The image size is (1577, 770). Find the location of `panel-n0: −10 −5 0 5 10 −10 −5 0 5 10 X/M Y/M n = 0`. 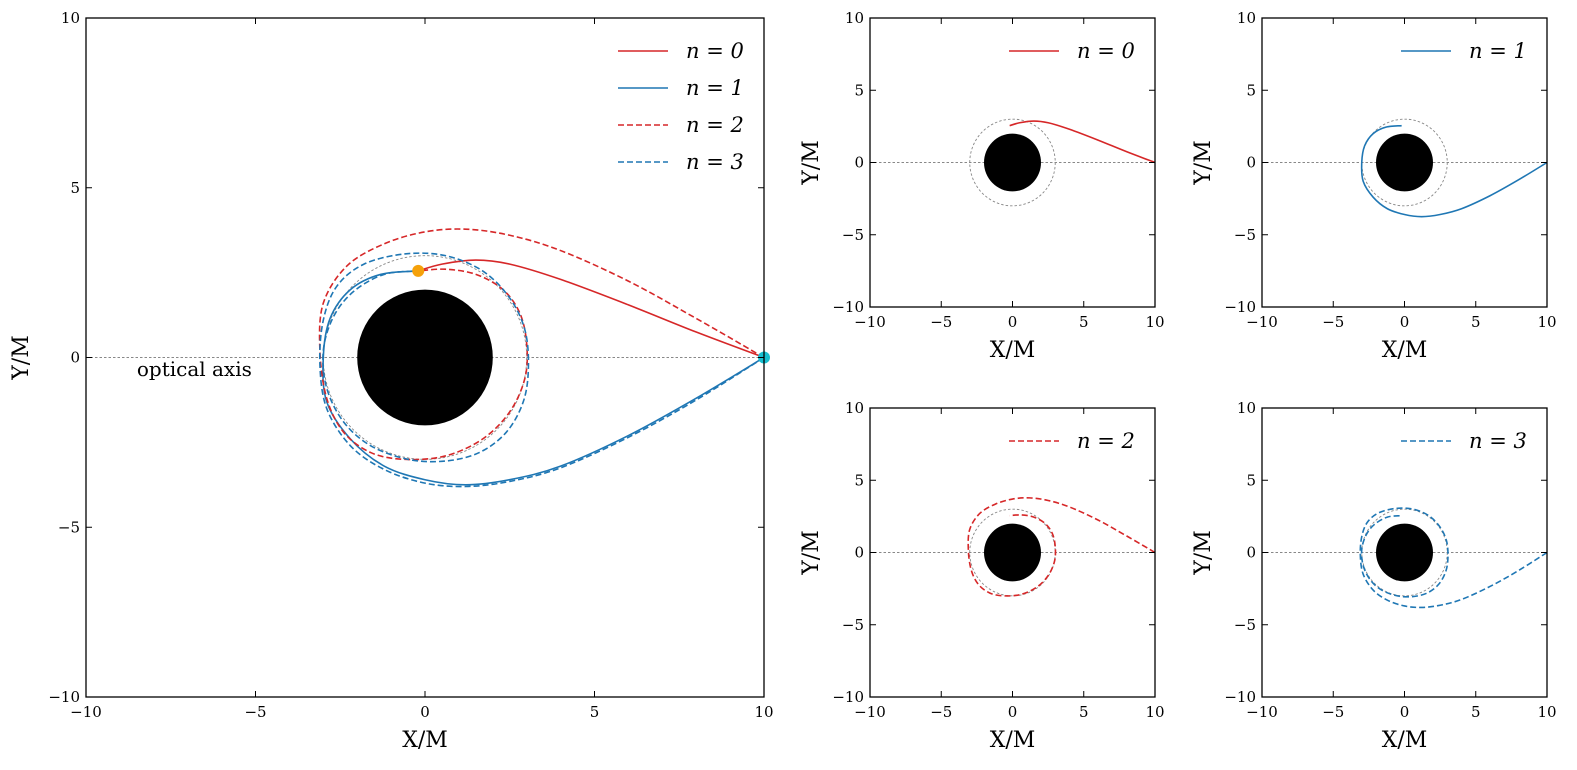

panel-n0: −10 −5 0 5 10 −10 −5 0 5 10 X/M Y/M n = 0 is located at coordinates (982, 186).